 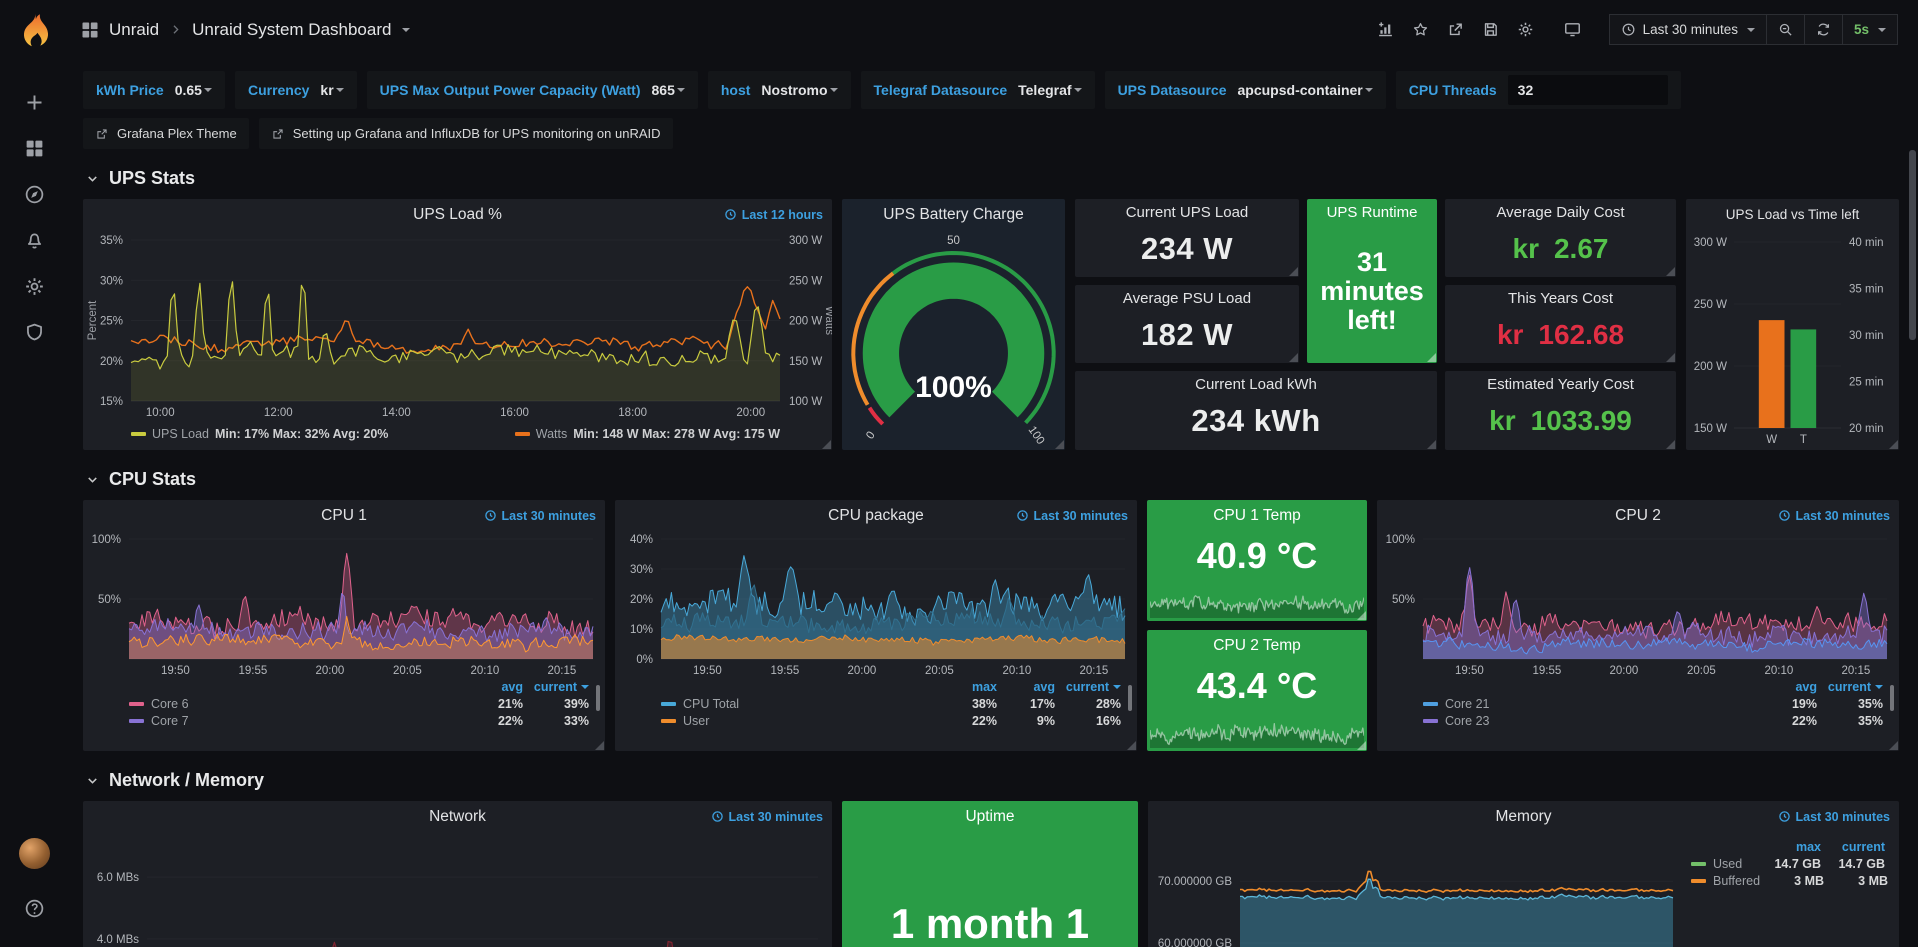 What do you see at coordinates (1638, 515) in the screenshot?
I see `panel-title: CPU 2` at bounding box center [1638, 515].